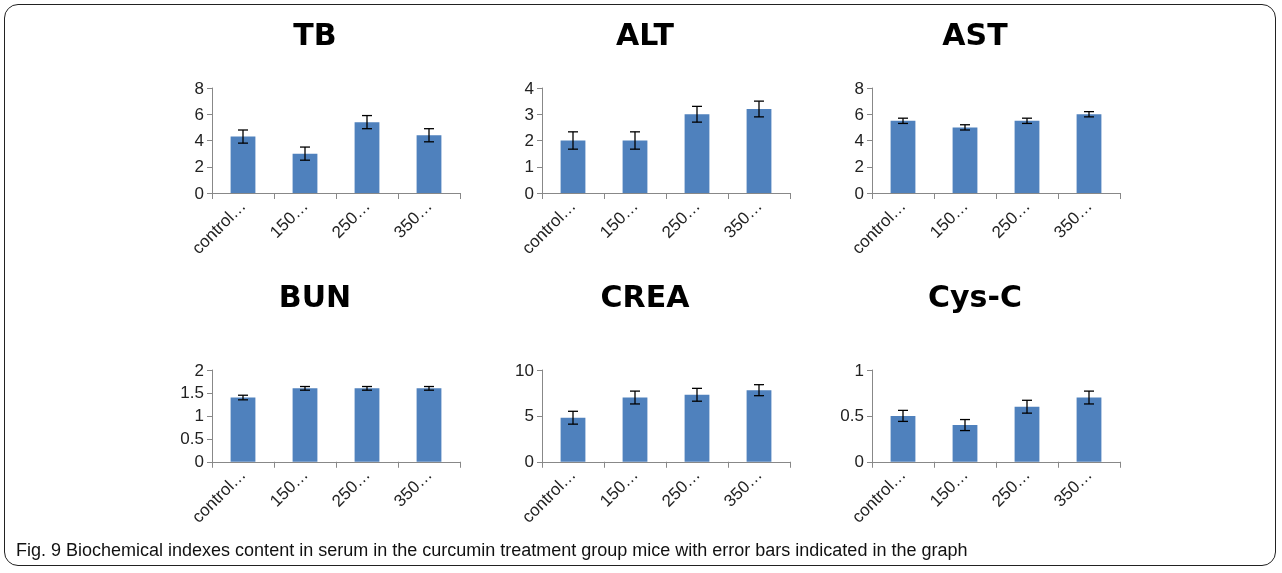  Describe the element at coordinates (529, 416) in the screenshot. I see `y-tick-label: 5` at that location.